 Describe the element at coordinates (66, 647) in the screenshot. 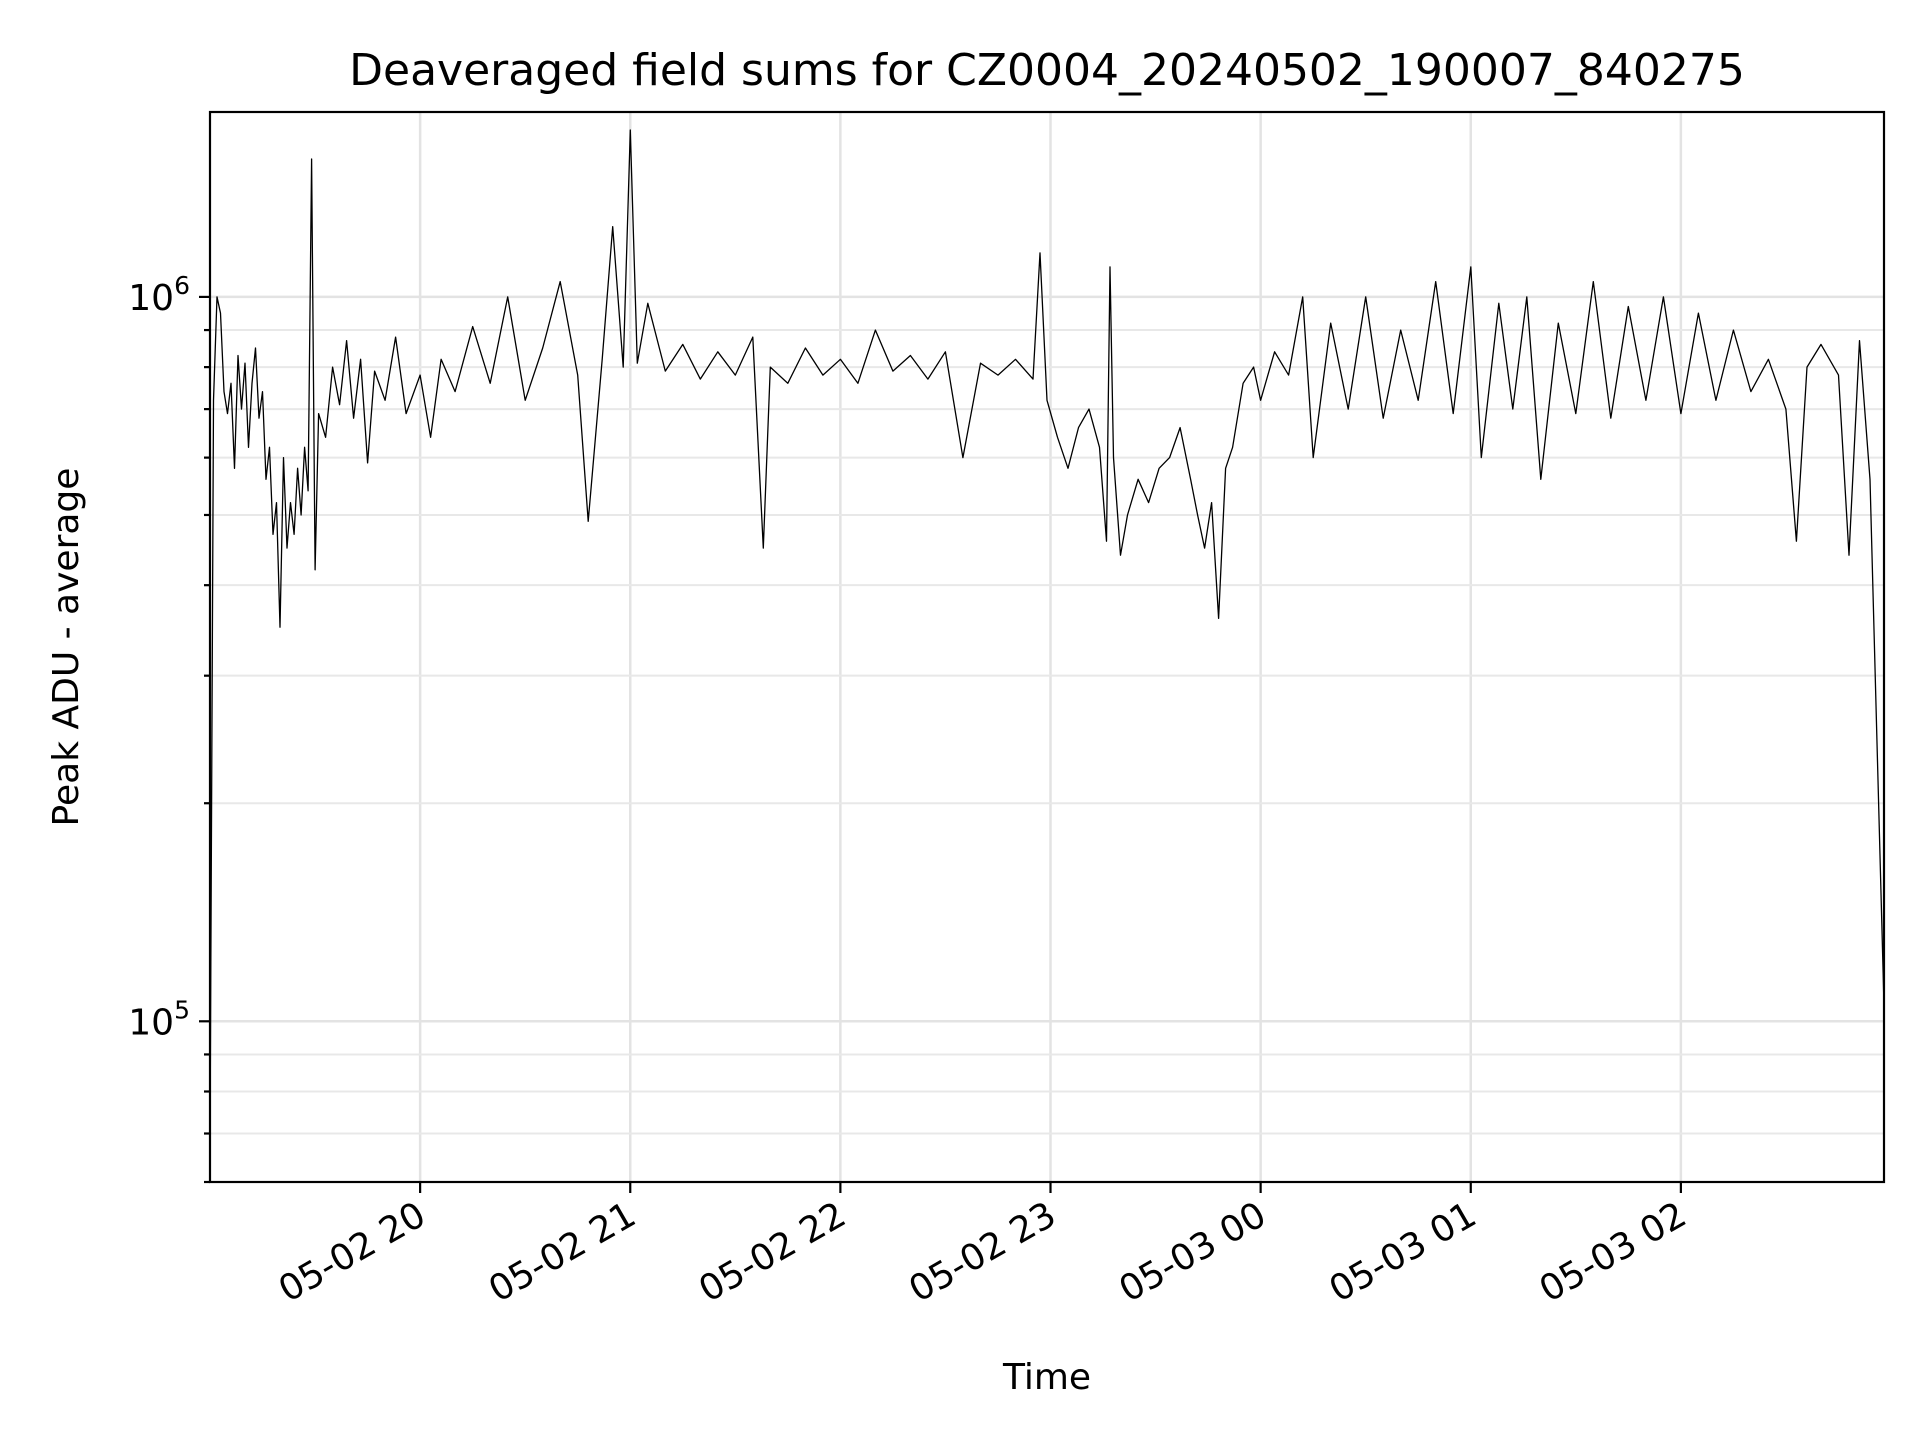

I see `y-axis-label: Peak ADU - average` at that location.